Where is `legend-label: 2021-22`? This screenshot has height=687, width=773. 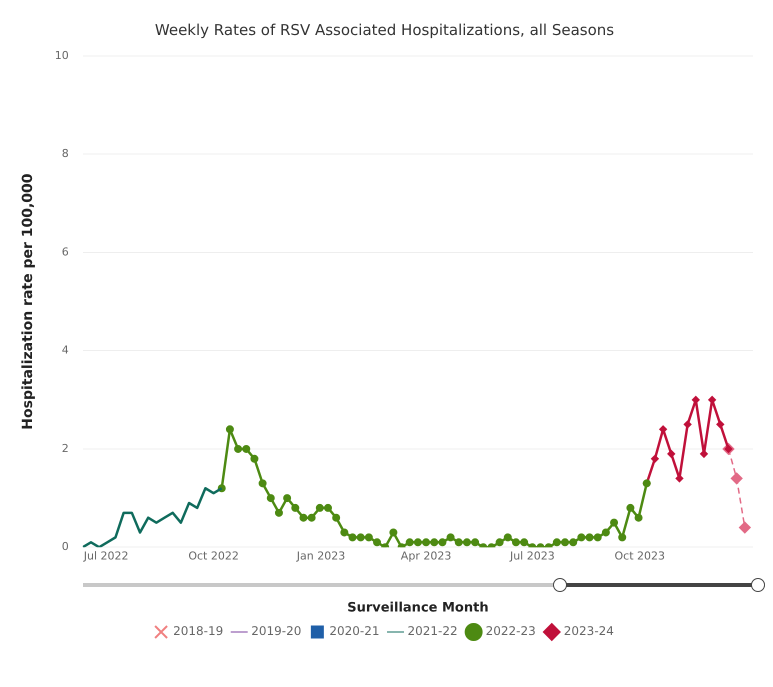
legend-label: 2021-22 is located at coordinates (433, 631).